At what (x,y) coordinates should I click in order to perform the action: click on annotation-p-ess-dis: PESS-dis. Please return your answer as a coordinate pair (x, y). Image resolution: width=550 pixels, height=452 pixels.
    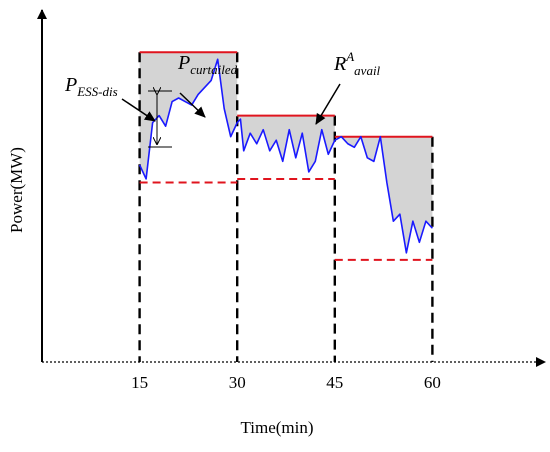
    Looking at the image, I should click on (118, 111).